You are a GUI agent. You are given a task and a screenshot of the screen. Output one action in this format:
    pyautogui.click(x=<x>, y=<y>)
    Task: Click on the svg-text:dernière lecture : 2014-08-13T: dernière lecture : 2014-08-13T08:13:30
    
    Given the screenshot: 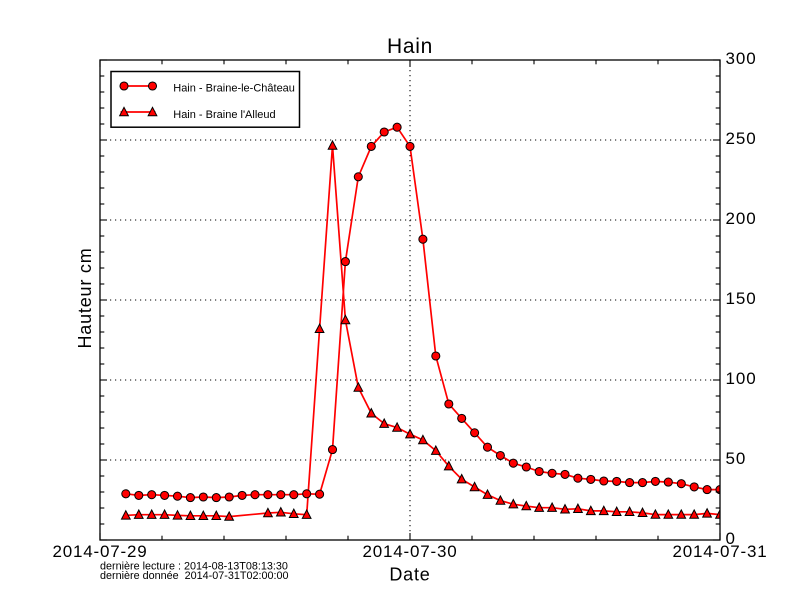 What is the action you would take?
    pyautogui.click(x=194, y=567)
    